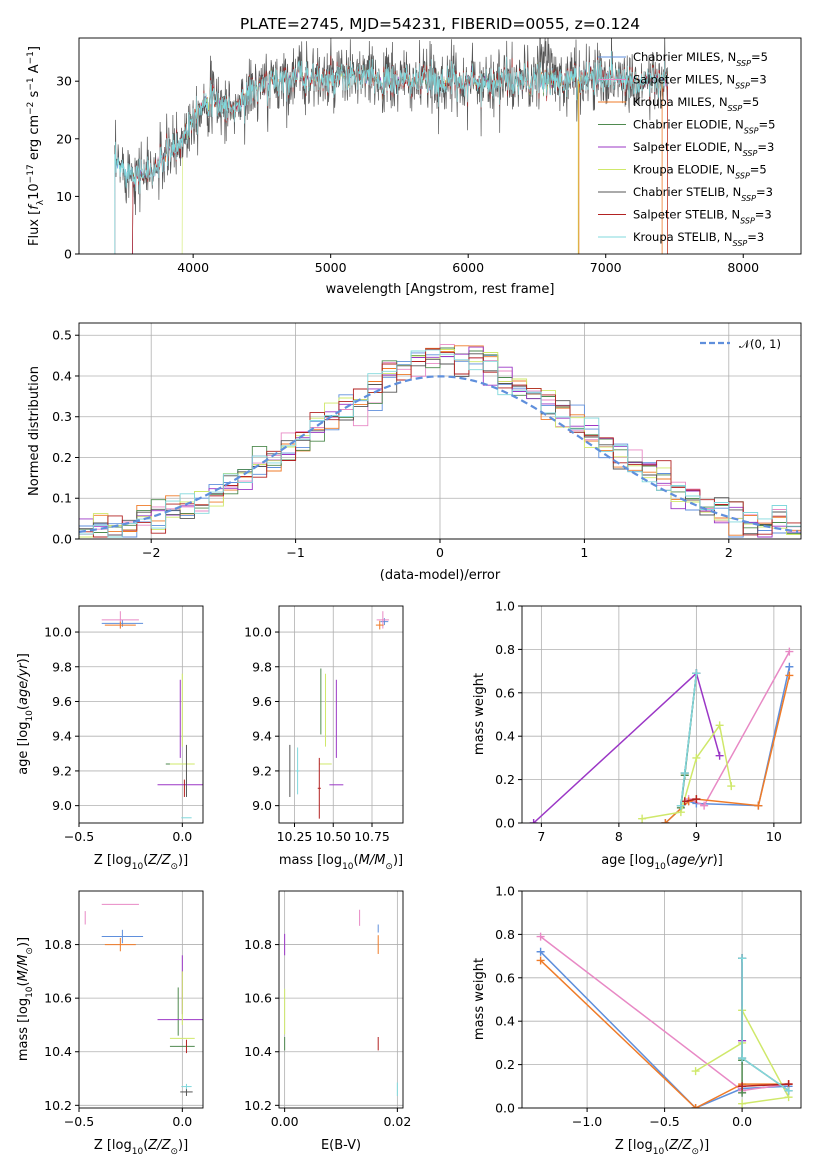 The image size is (819, 1170). What do you see at coordinates (64, 138) in the screenshot?
I see `y-tick-label: 20` at bounding box center [64, 138].